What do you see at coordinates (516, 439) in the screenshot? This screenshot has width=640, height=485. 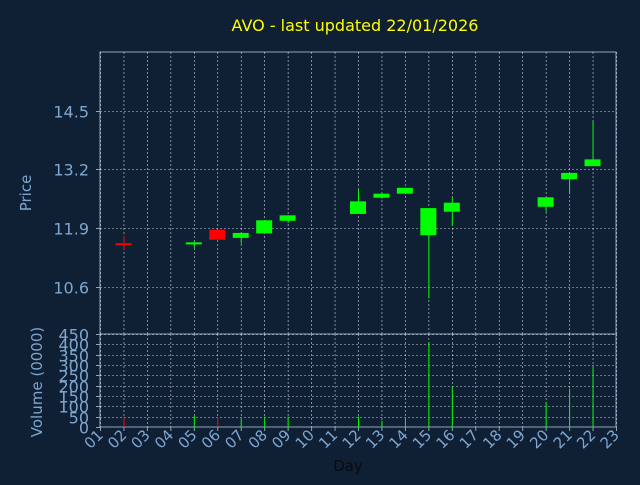 I see `day-tick-label: 19` at bounding box center [516, 439].